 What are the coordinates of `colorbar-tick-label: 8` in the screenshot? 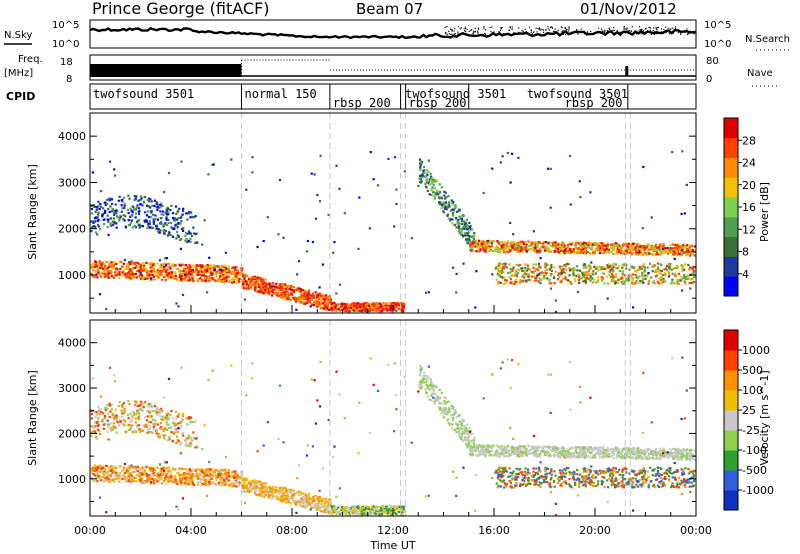 It's located at (745, 252).